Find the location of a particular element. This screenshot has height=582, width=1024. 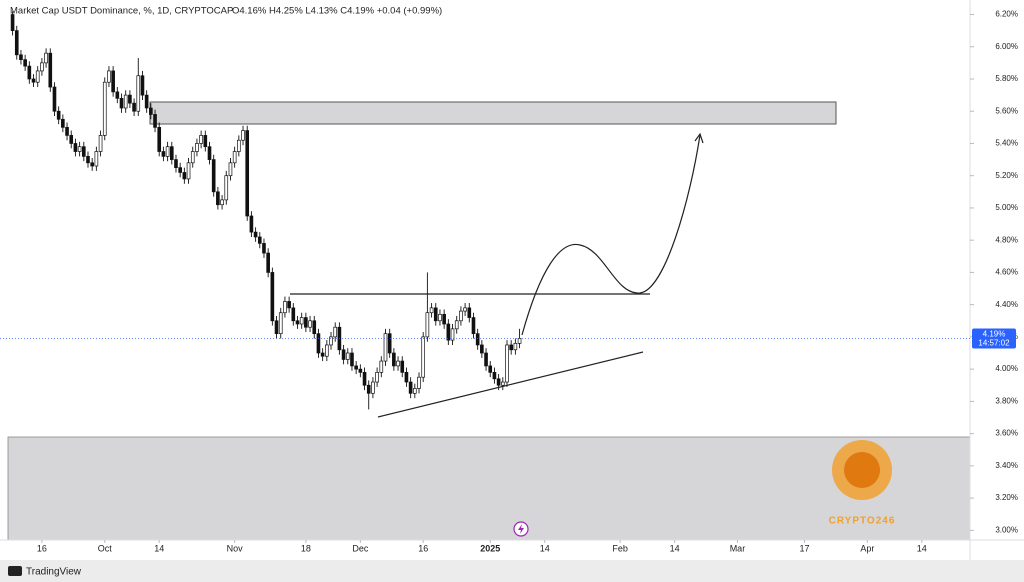

logo-inner is located at coordinates (862, 470).